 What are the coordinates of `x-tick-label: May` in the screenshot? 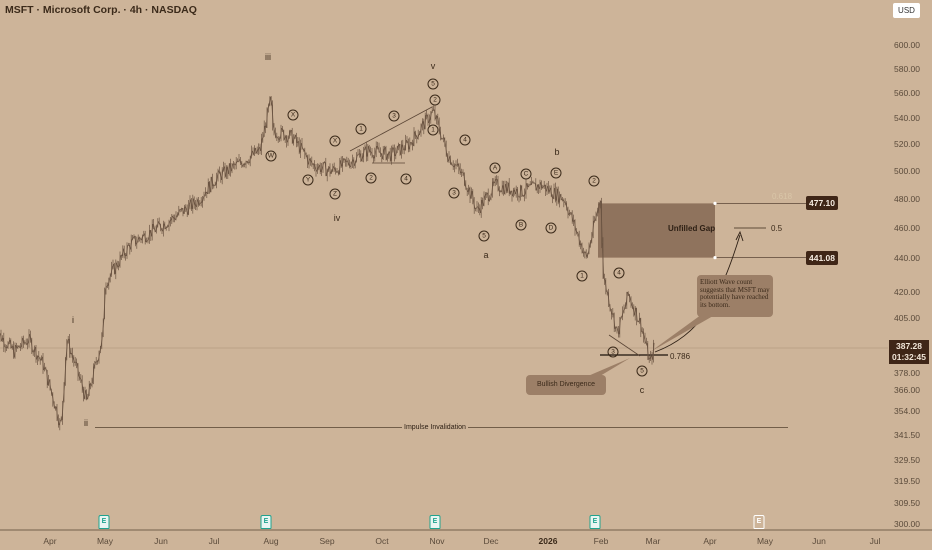 It's located at (105, 541).